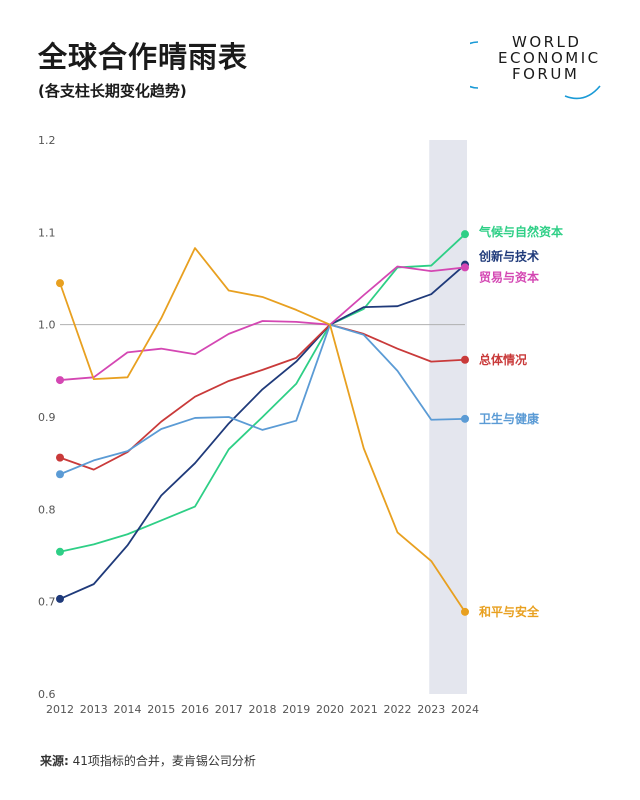  What do you see at coordinates (164, 761) in the screenshot?
I see `source-text: 41项指标的合并，麦肯锡公司分析` at bounding box center [164, 761].